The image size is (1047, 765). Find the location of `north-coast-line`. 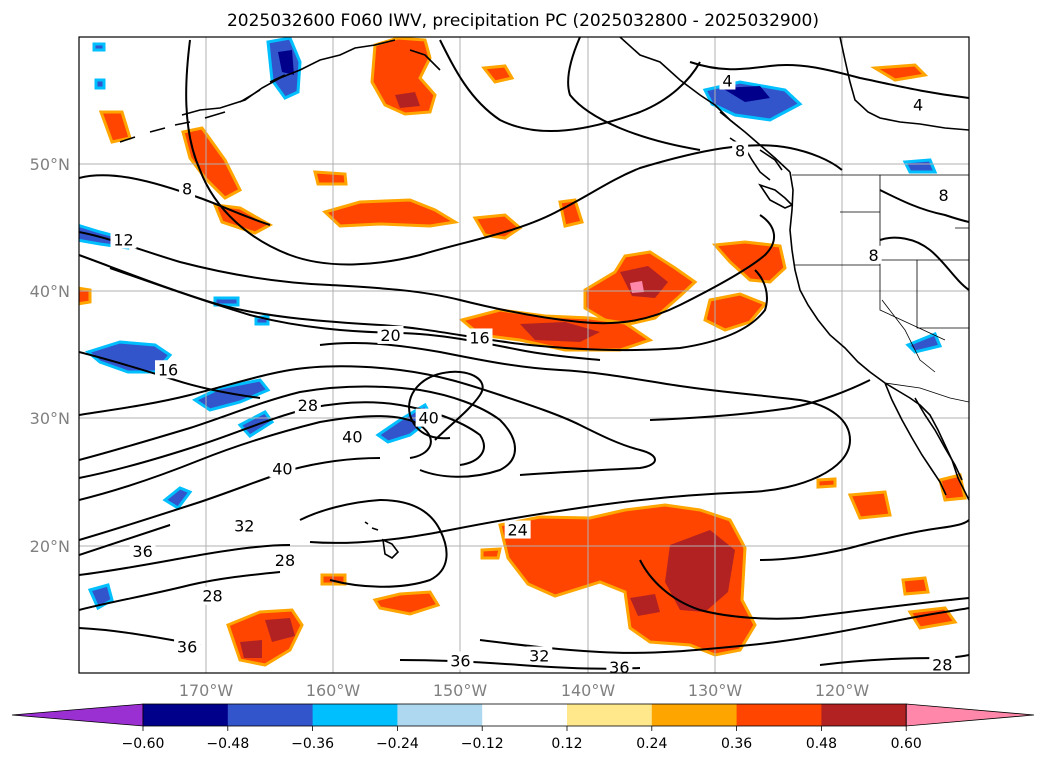

north-coast-line is located at coordinates (904, 84).